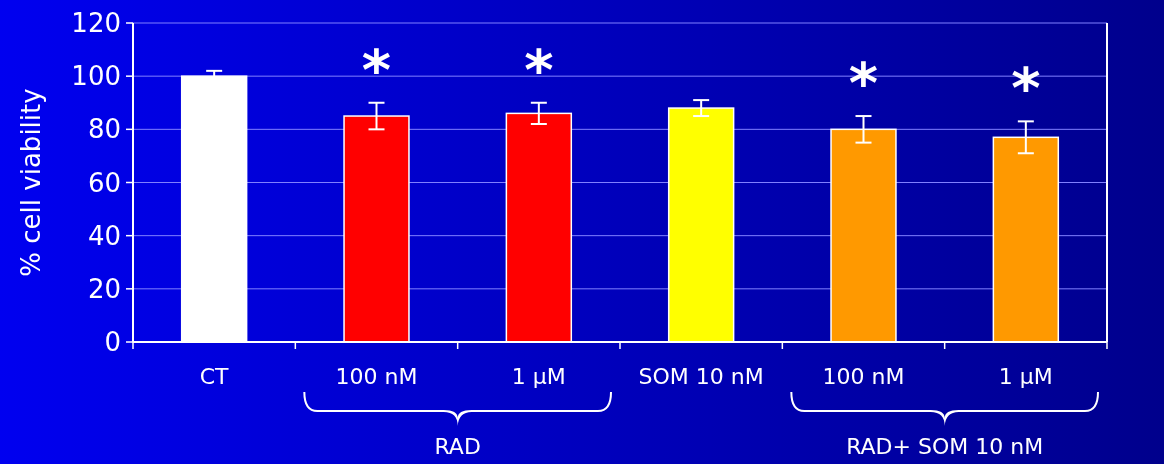  What do you see at coordinates (104, 129) in the screenshot?
I see `y-tick-label: 80` at bounding box center [104, 129].